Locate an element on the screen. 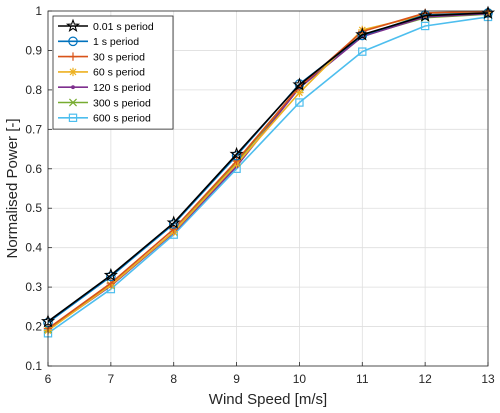 The image size is (500, 413). x-tick-label: 7 is located at coordinates (111, 379).